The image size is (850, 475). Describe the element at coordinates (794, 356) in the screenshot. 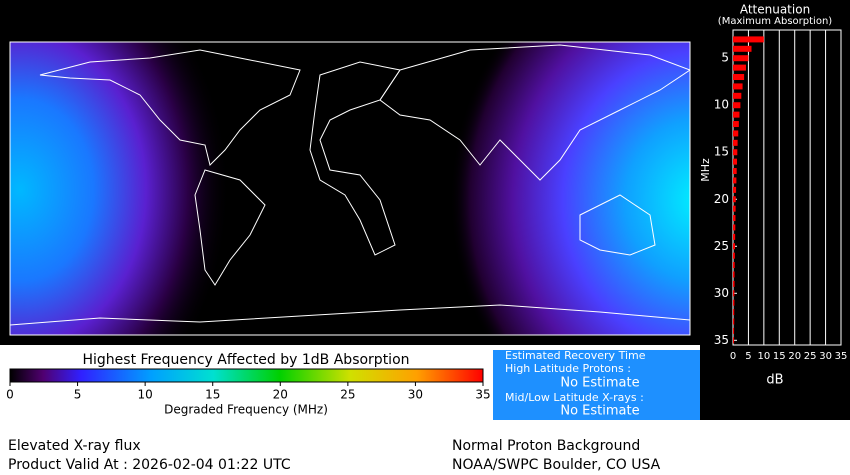

I see `x-tick-label: 20` at that location.